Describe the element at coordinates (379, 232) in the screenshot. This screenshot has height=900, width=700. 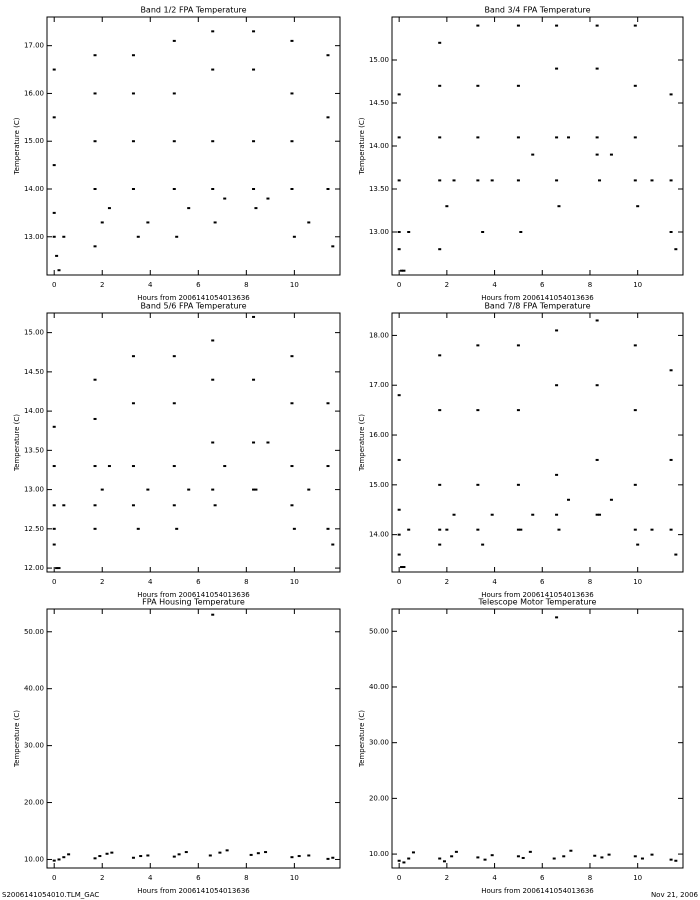
I see `y-tick-label: 13.00` at that location.